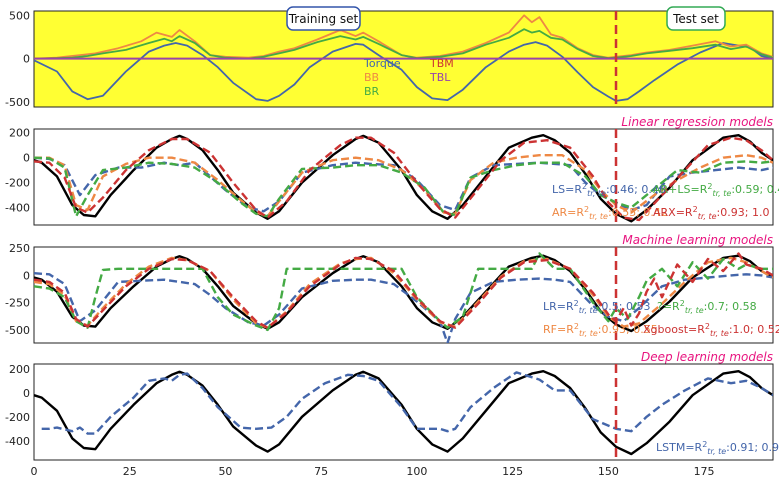 The width and height of the screenshot is (779, 482). Describe the element at coordinates (704, 471) in the screenshot. I see `x-tick-label: 175` at that location.